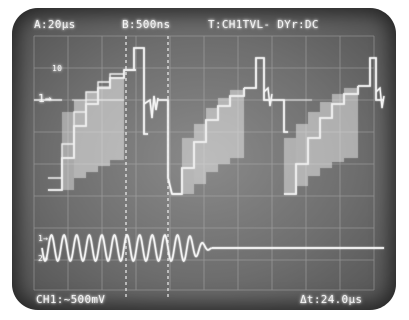 The width and height of the screenshot is (409, 320). What do you see at coordinates (43, 258) in the screenshot?
I see `ch2-marker-2: 2→` at bounding box center [43, 258].